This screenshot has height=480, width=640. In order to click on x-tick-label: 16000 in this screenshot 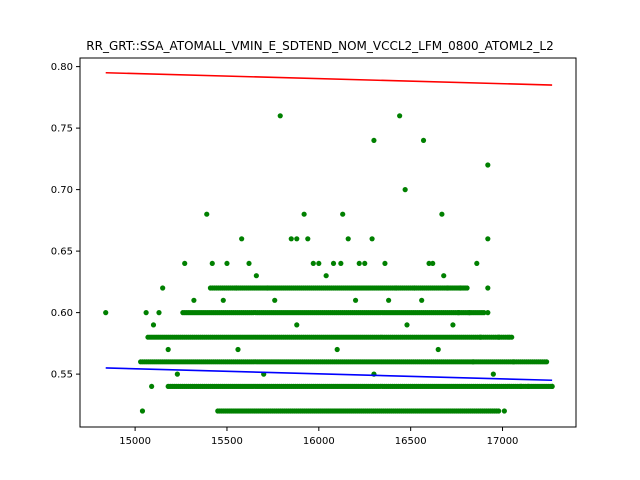, I will do `click(319, 441)`.